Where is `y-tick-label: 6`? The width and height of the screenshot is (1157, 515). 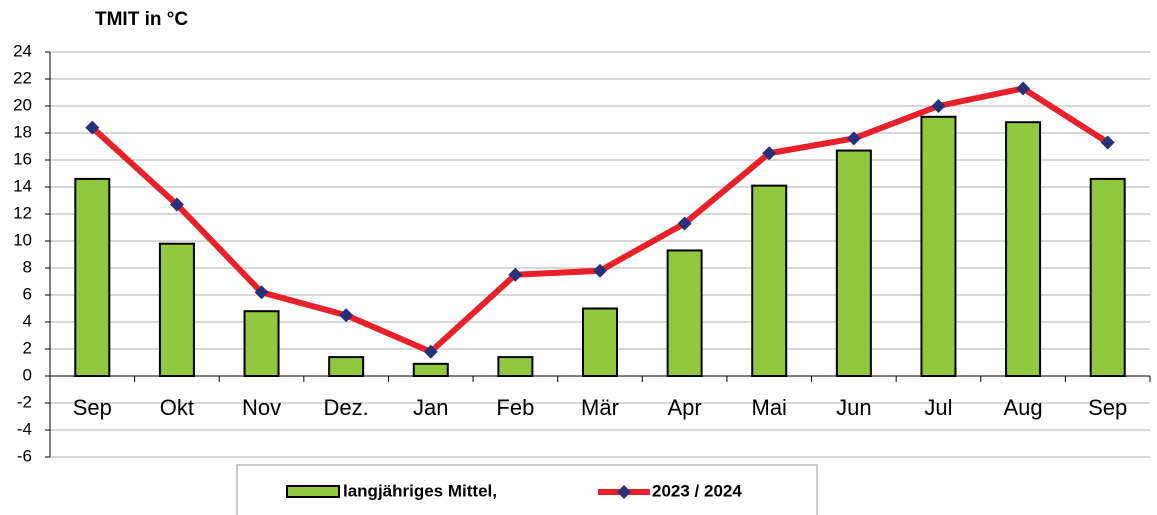 y-tick-label: 6 is located at coordinates (27, 293).